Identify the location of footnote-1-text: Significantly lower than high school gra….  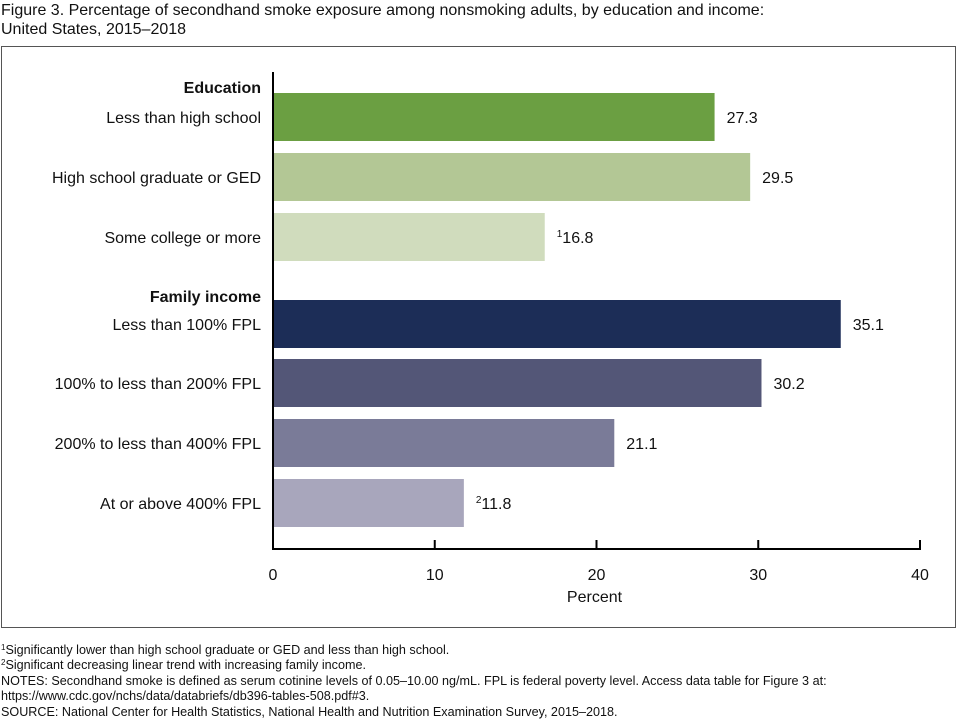
(227, 650).